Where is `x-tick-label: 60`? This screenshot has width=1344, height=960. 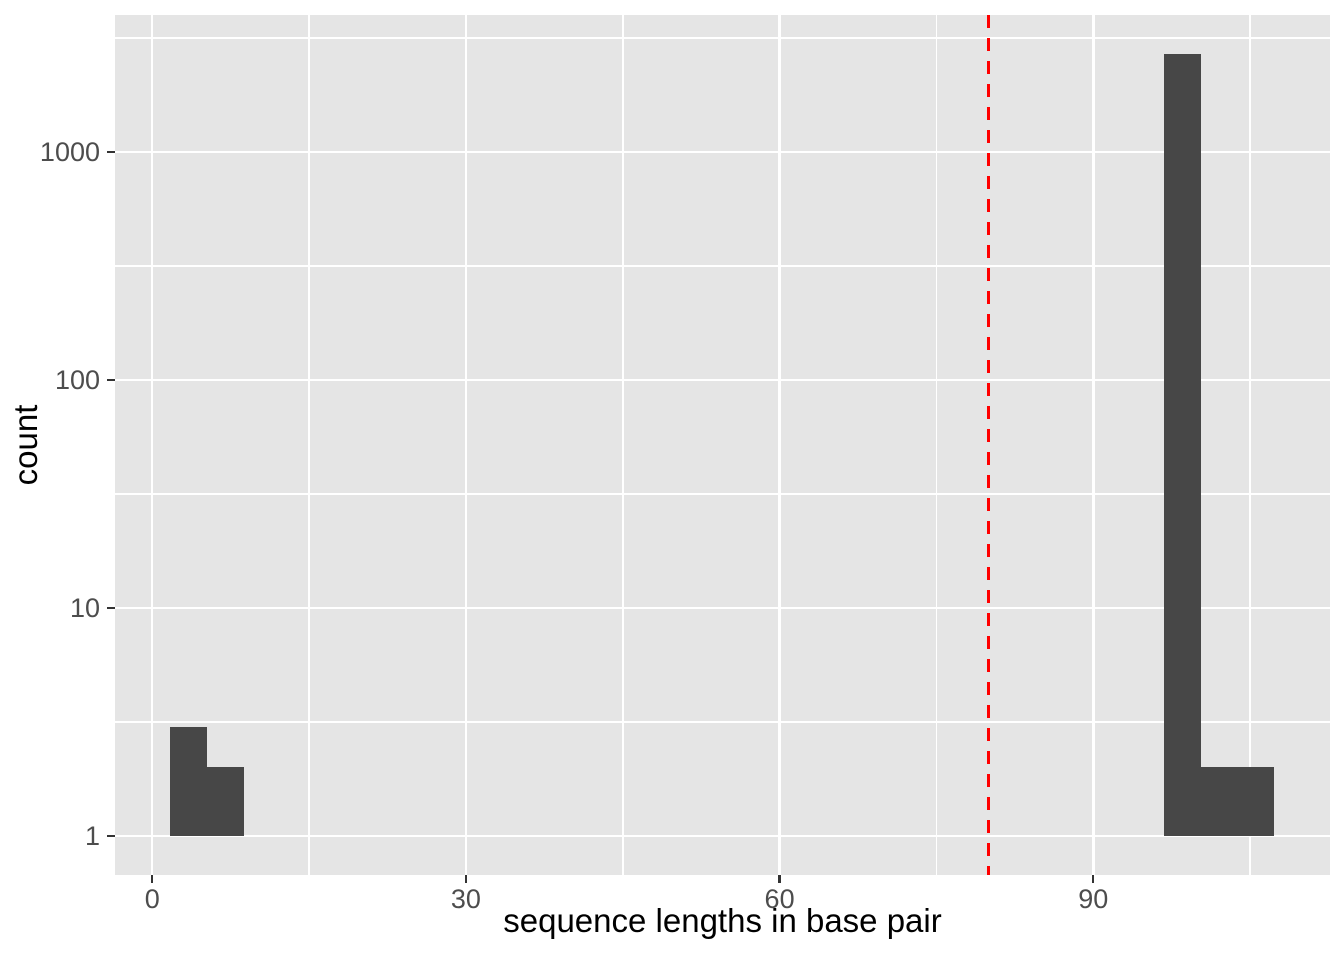
x-tick-label: 60 is located at coordinates (779, 899).